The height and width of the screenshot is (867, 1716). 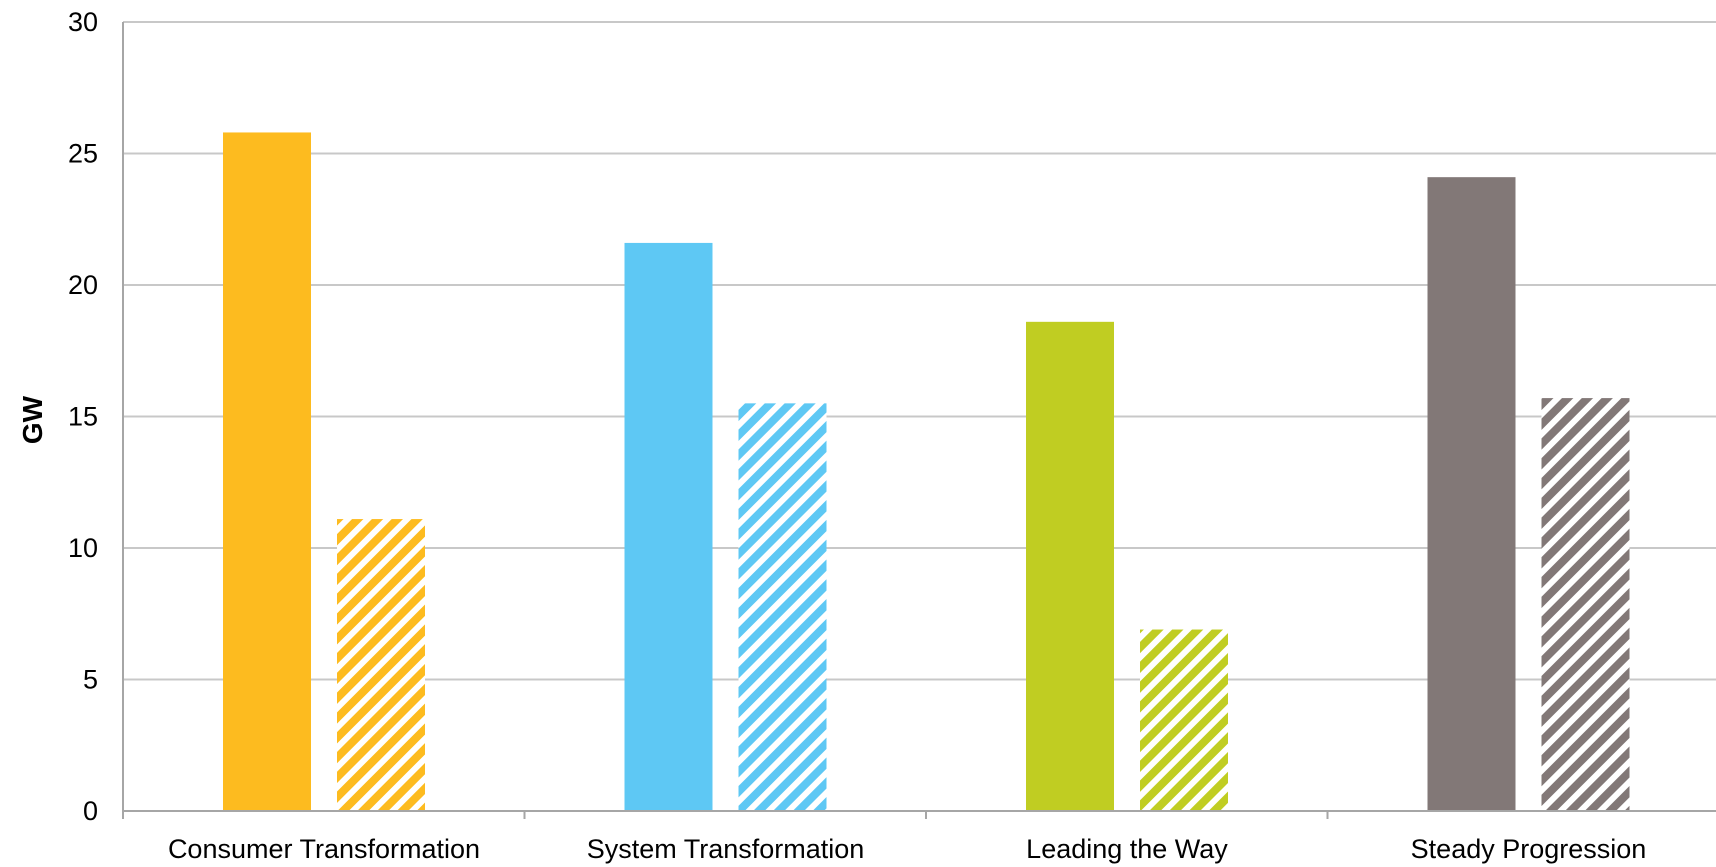 I want to click on y-tick-label: 5, so click(x=90, y=680).